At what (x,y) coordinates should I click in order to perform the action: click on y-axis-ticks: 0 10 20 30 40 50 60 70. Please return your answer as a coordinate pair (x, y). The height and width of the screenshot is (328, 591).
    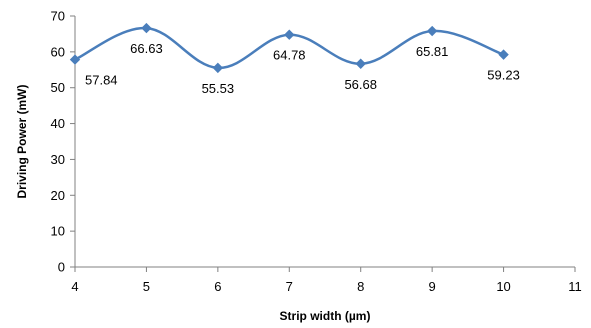
    Looking at the image, I should click on (63, 142).